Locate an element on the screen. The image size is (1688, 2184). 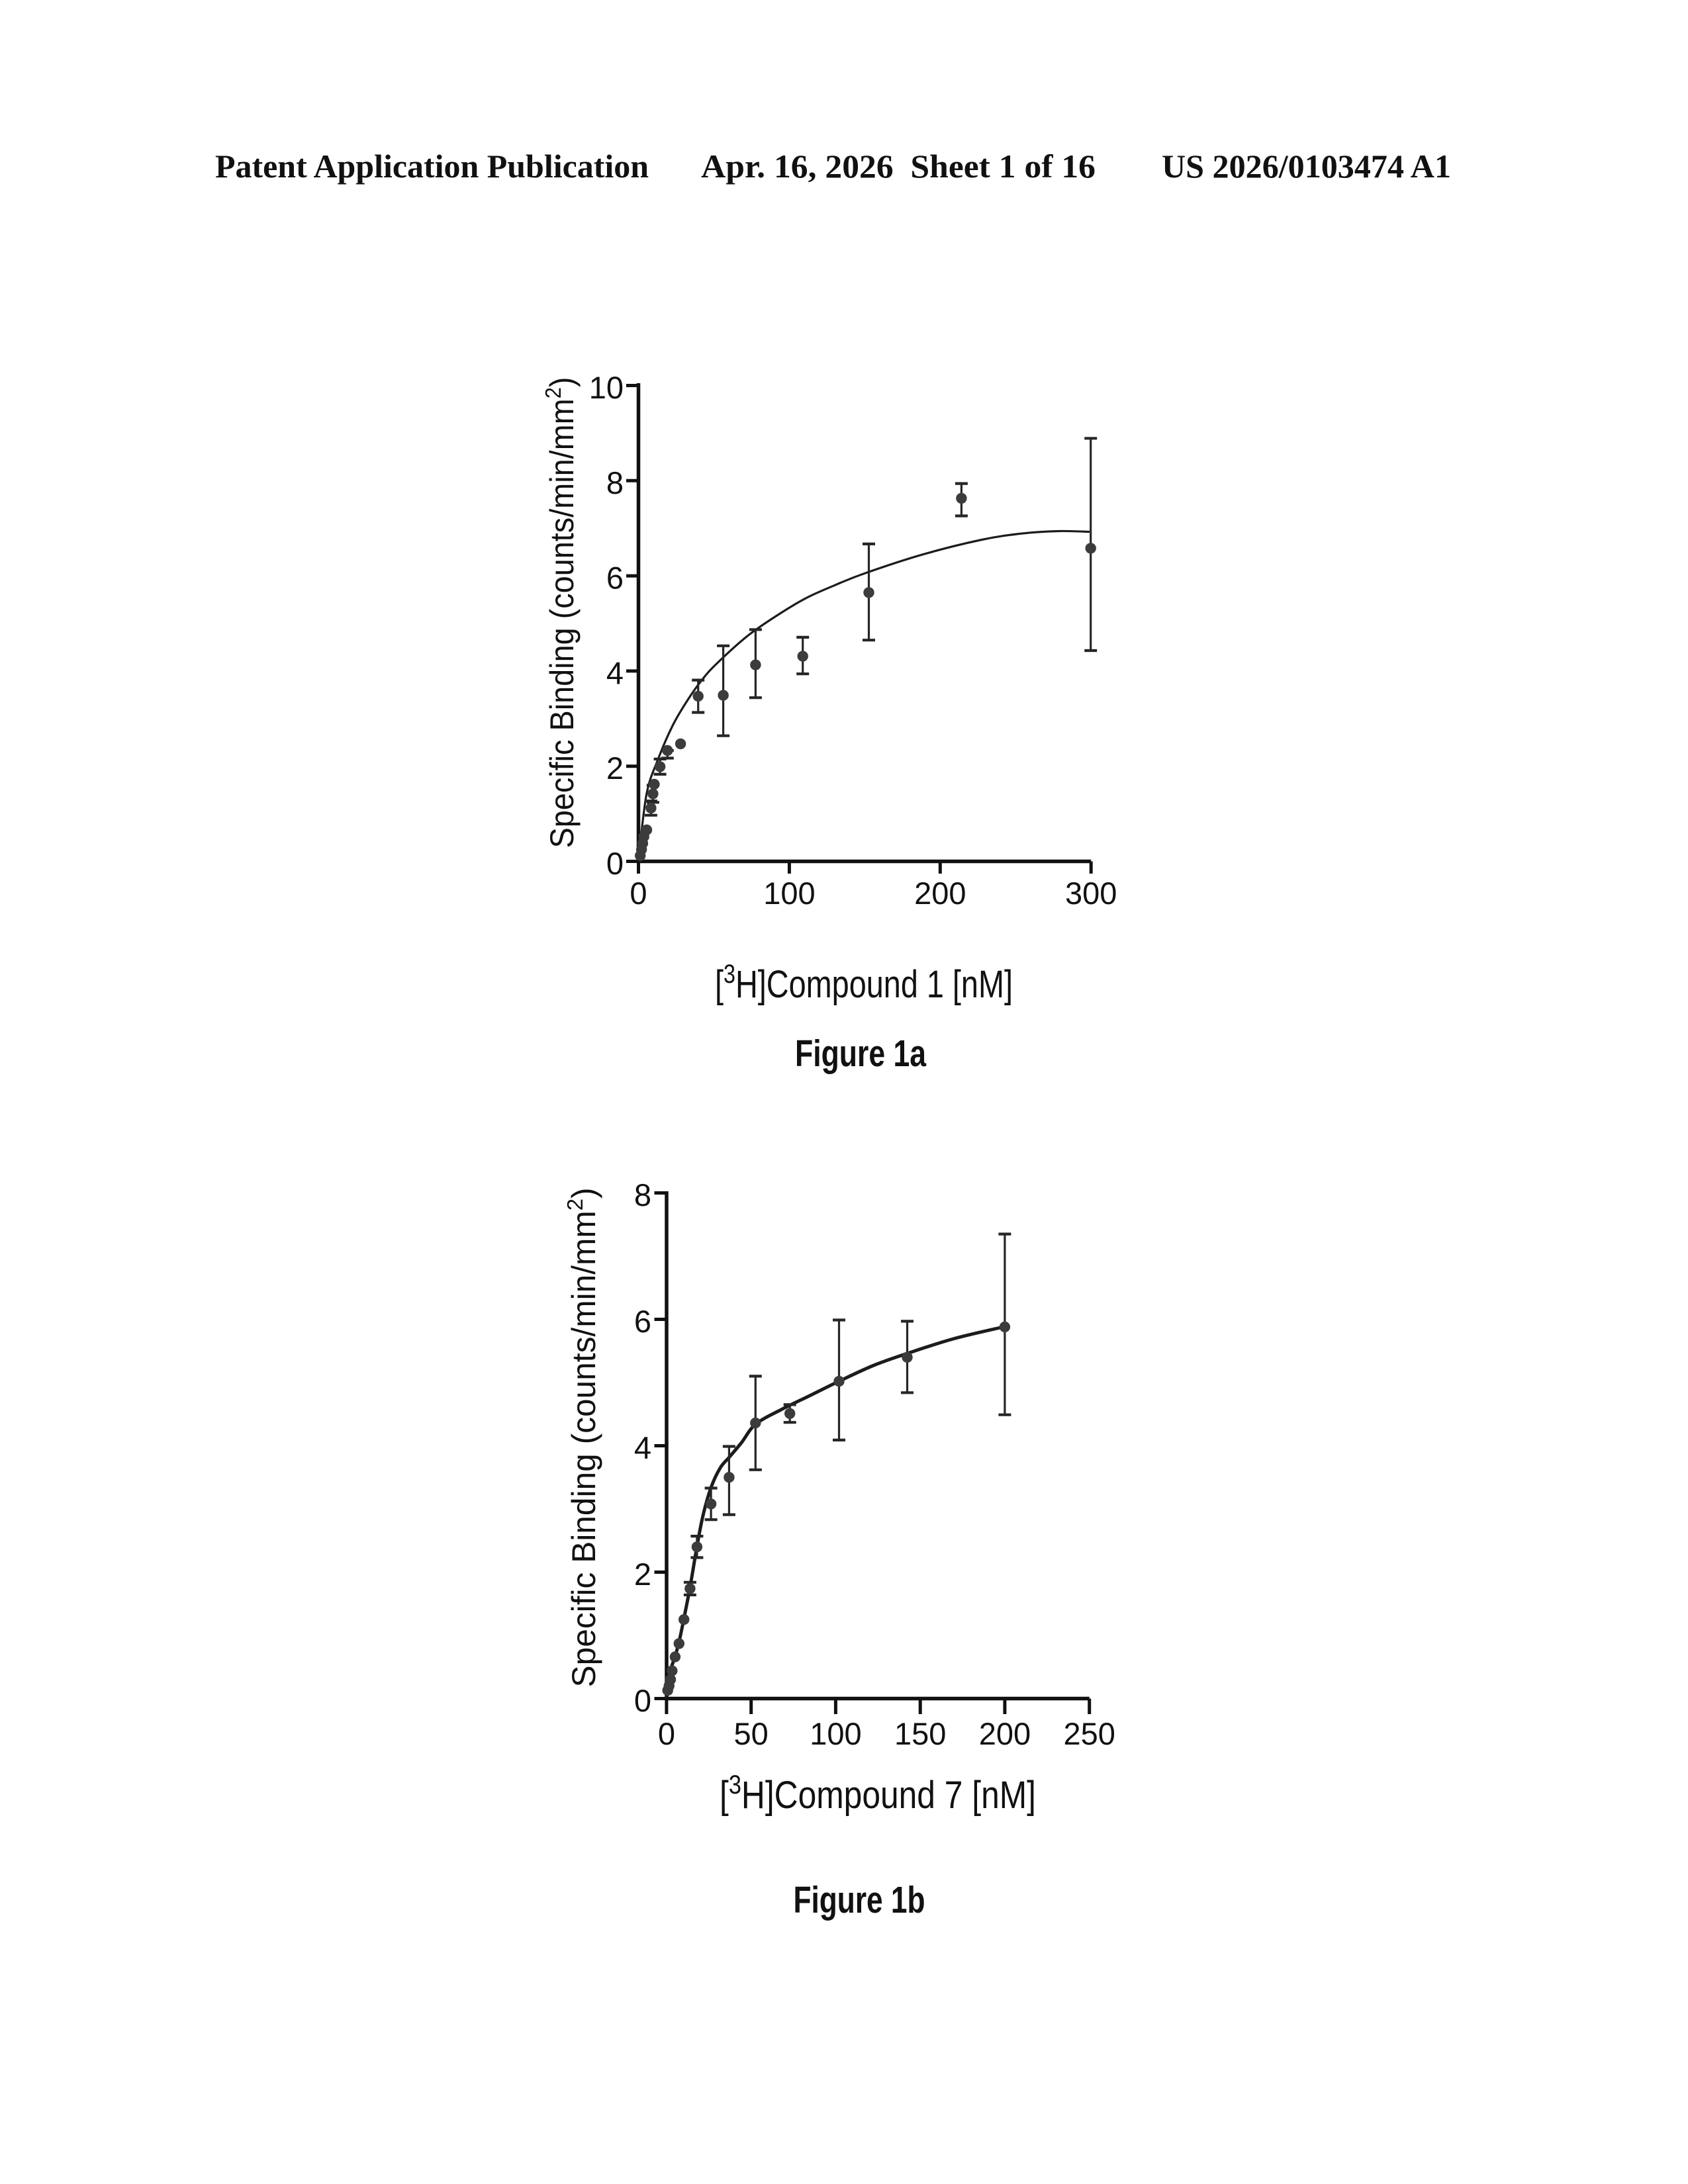
svg-text: Patent Application Publication is located at coordinates (432, 167).